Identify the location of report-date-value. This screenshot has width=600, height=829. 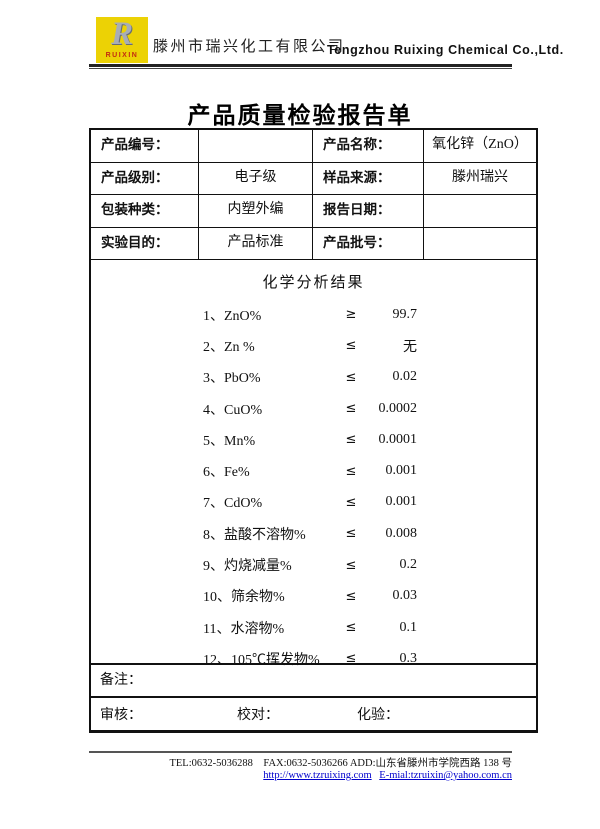
(480, 211).